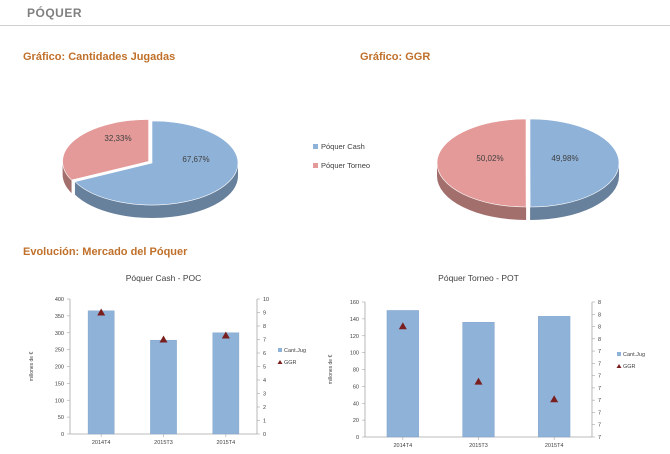 The image size is (670, 454). Describe the element at coordinates (264, 422) in the screenshot. I see `y2-tick-label: 1` at that location.